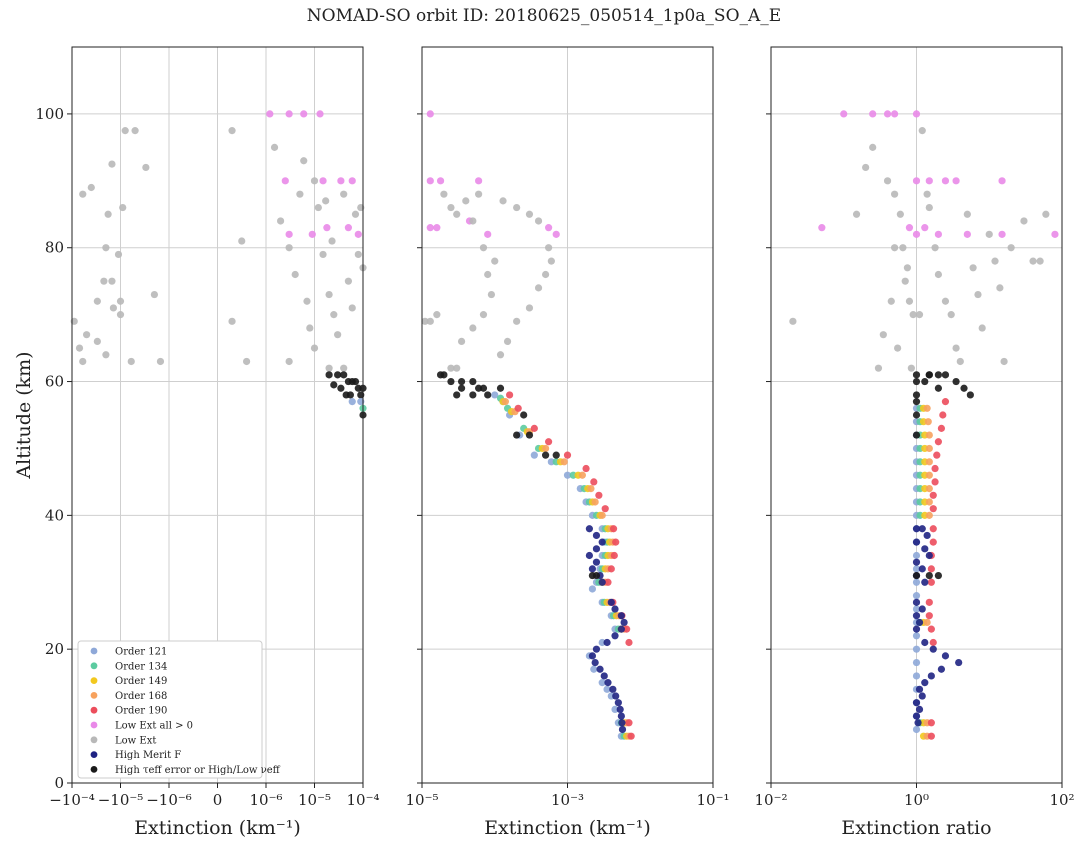 The height and width of the screenshot is (842, 1088). I want to click on x-axis-label: Extinction ratio, so click(916, 828).